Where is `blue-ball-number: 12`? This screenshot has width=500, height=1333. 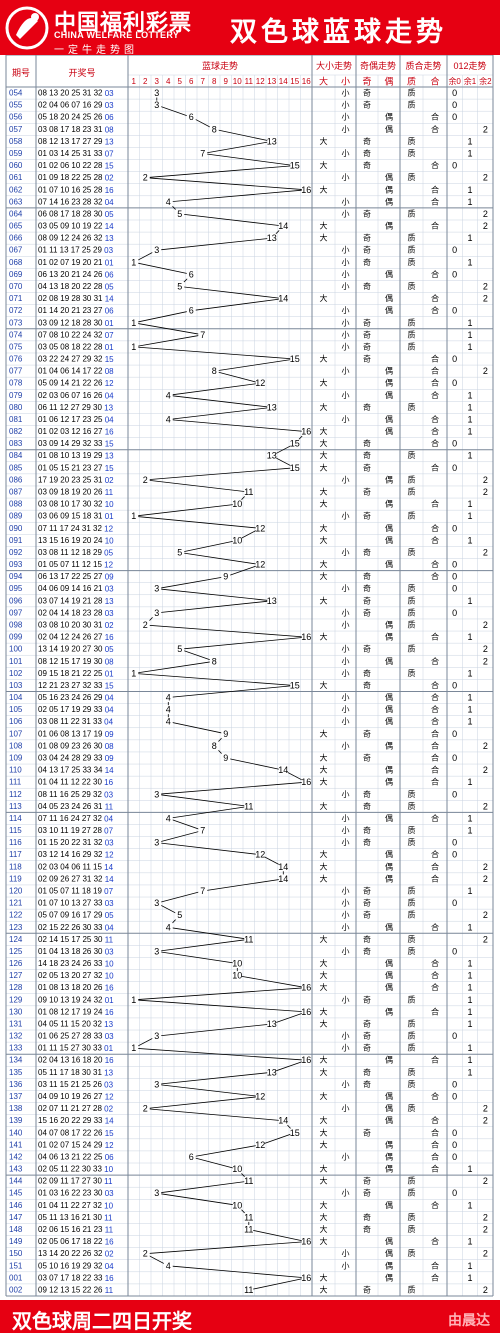 blue-ball-number: 12 is located at coordinates (109, 1096).